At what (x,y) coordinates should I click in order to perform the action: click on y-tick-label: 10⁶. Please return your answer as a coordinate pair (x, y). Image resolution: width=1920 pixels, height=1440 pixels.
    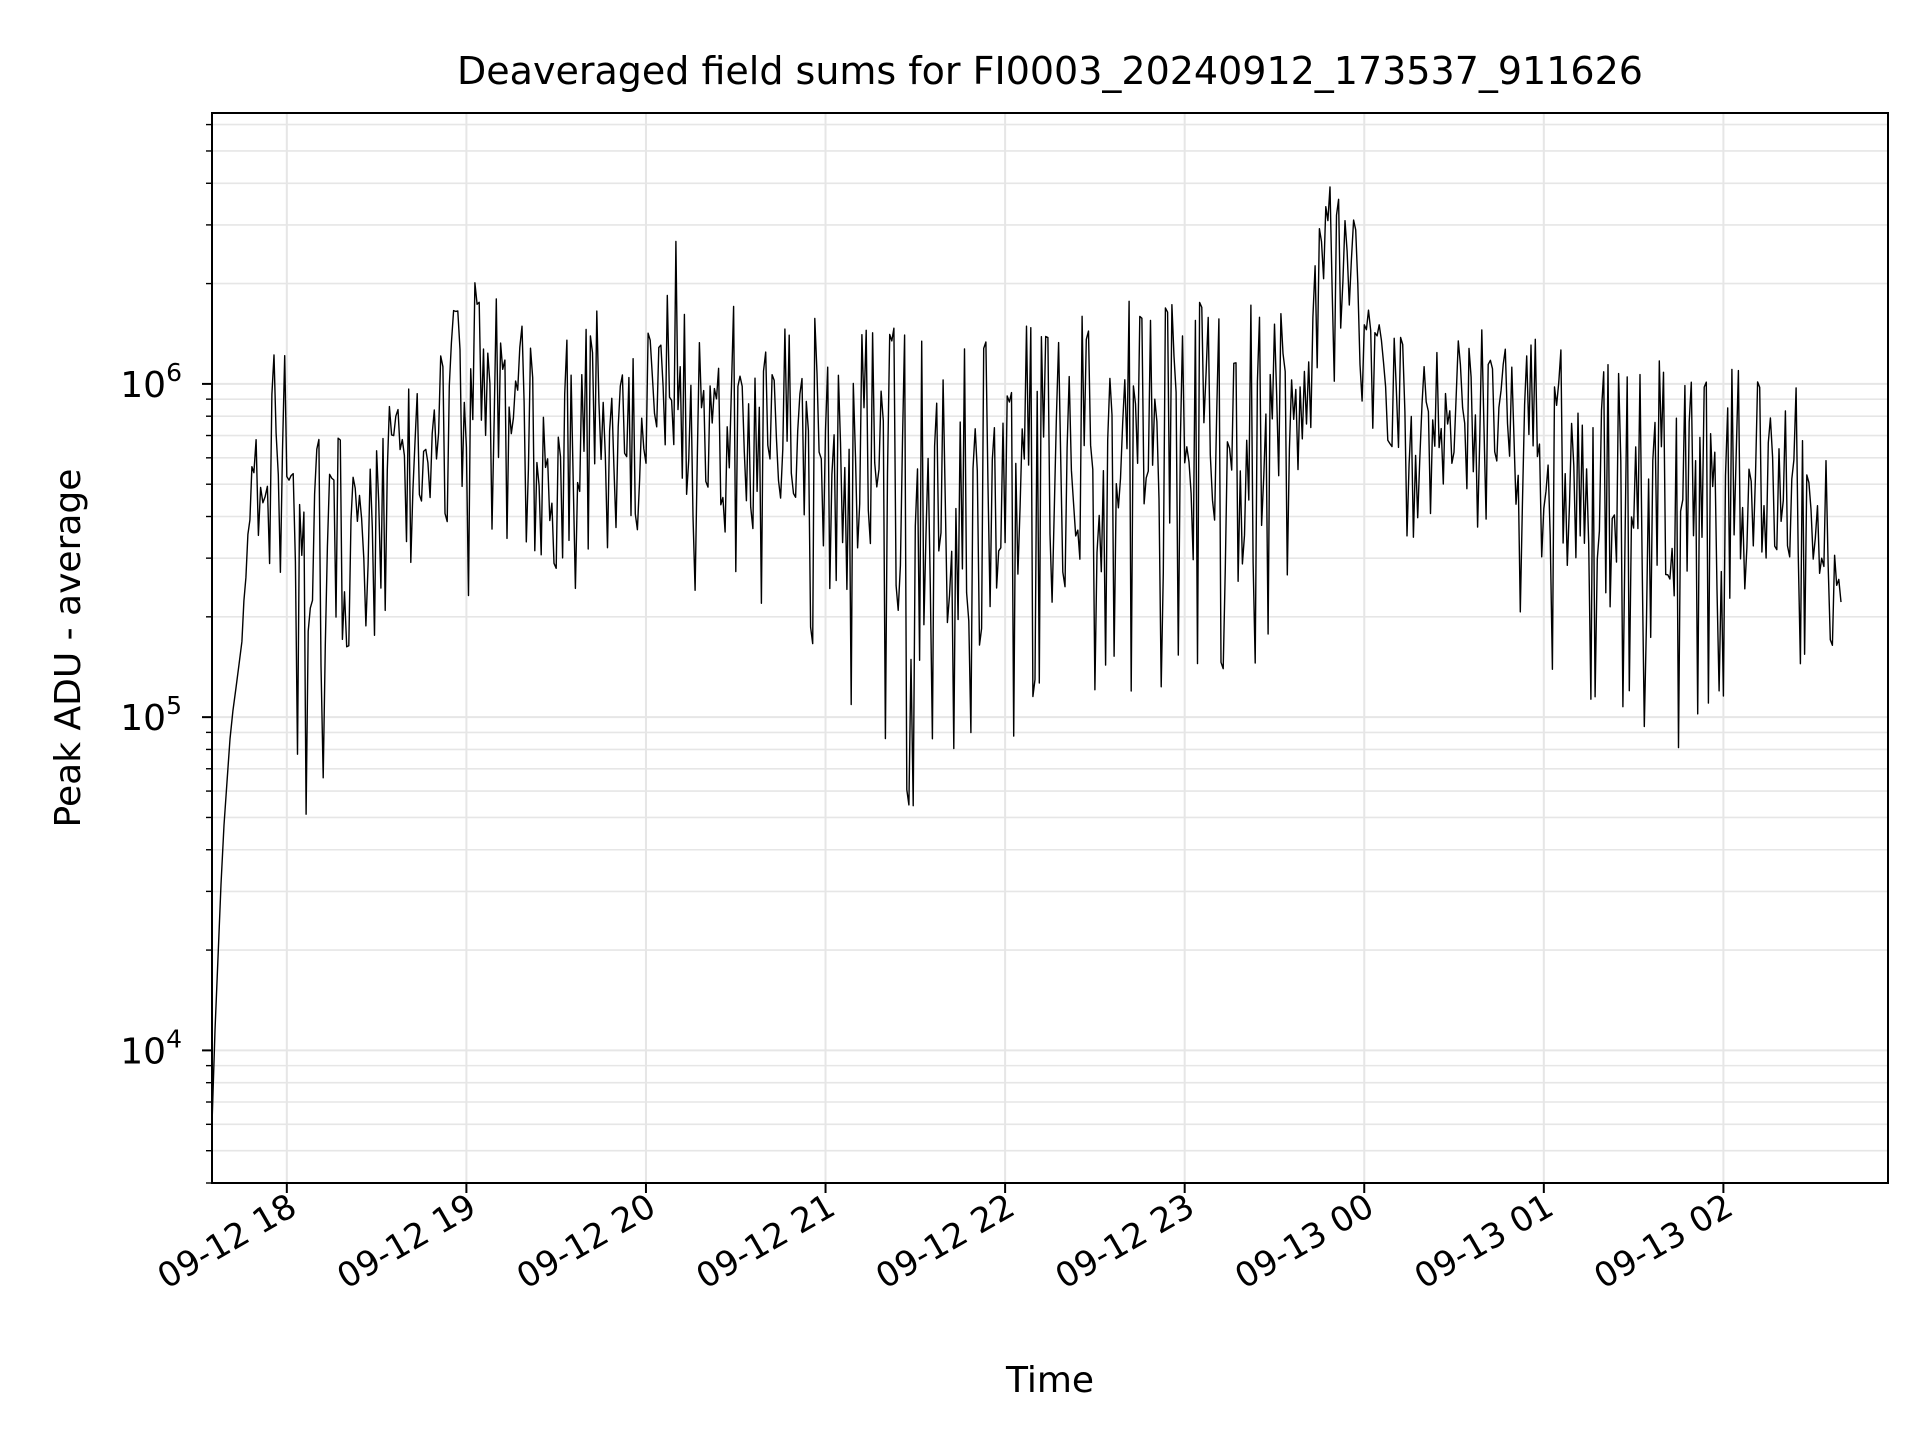
    Looking at the image, I should click on (151, 382).